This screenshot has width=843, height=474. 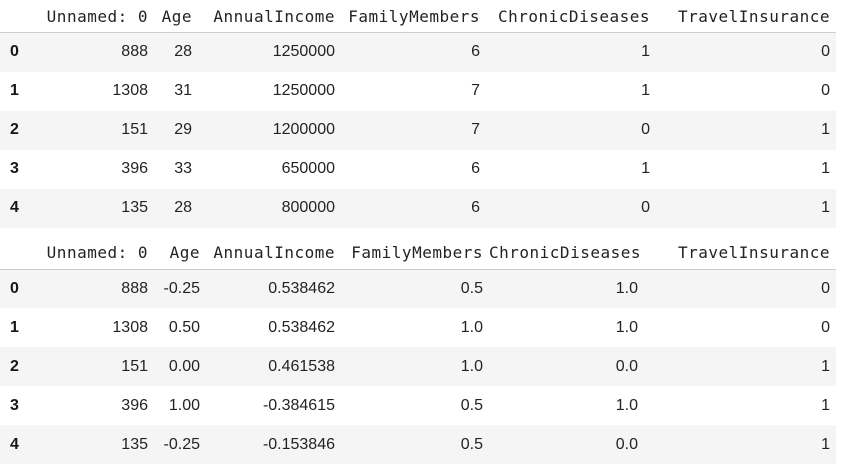 What do you see at coordinates (298, 444) in the screenshot?
I see `cell: -0.153846` at bounding box center [298, 444].